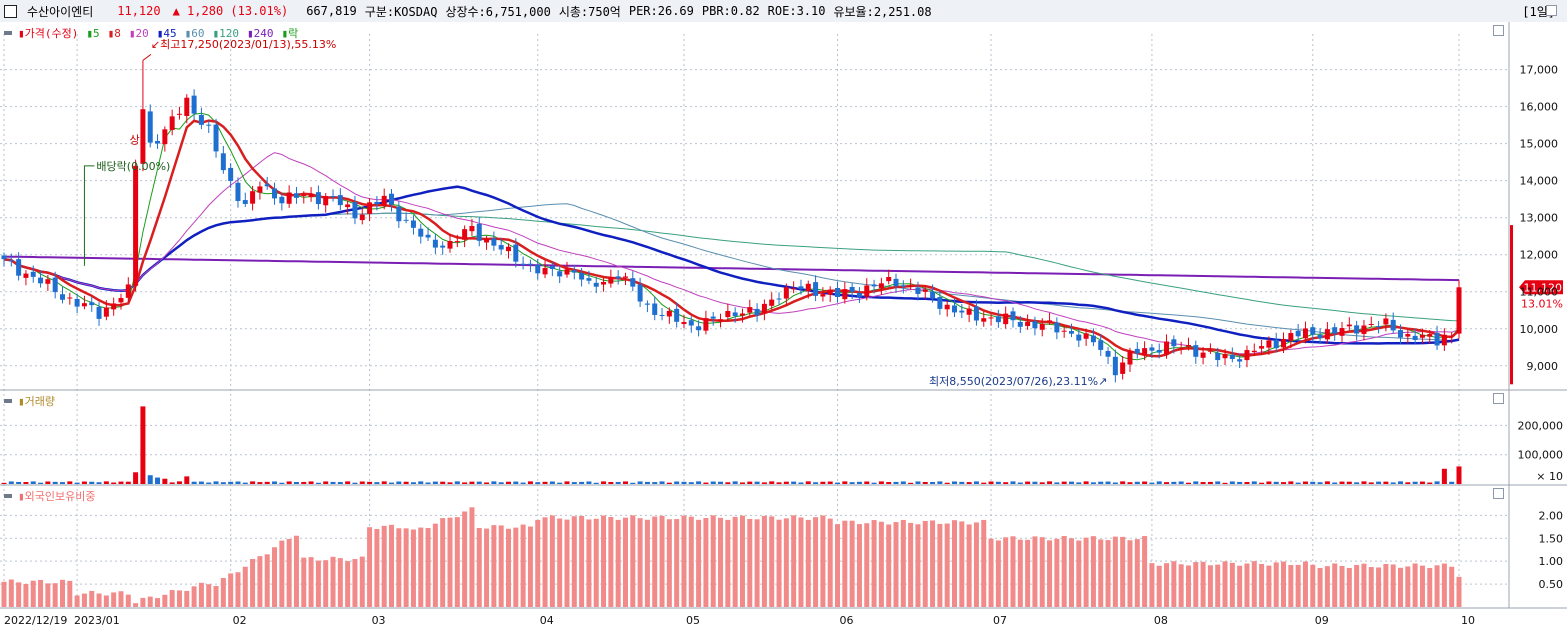 The image size is (1567, 630). What do you see at coordinates (48, 33) in the screenshot?
I see `legend-price: ▮가격(수정)` at bounding box center [48, 33].